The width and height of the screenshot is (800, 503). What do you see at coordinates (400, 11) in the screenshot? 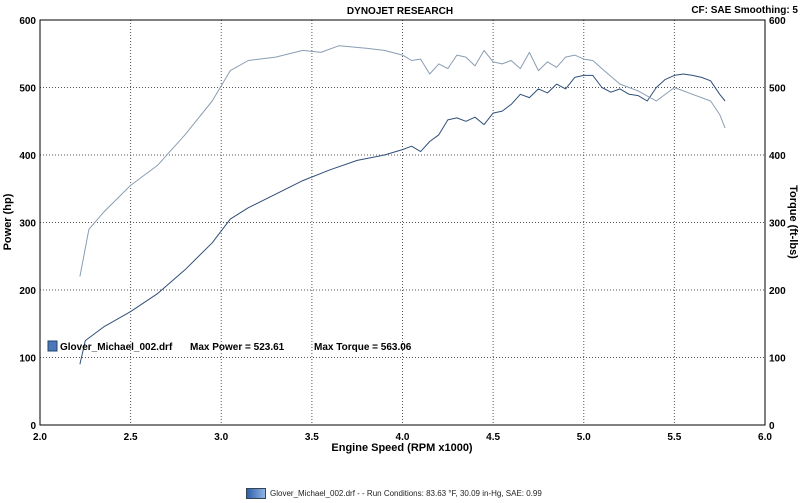
I see `chart-title: DYNOJET RESEARCH` at bounding box center [400, 11].